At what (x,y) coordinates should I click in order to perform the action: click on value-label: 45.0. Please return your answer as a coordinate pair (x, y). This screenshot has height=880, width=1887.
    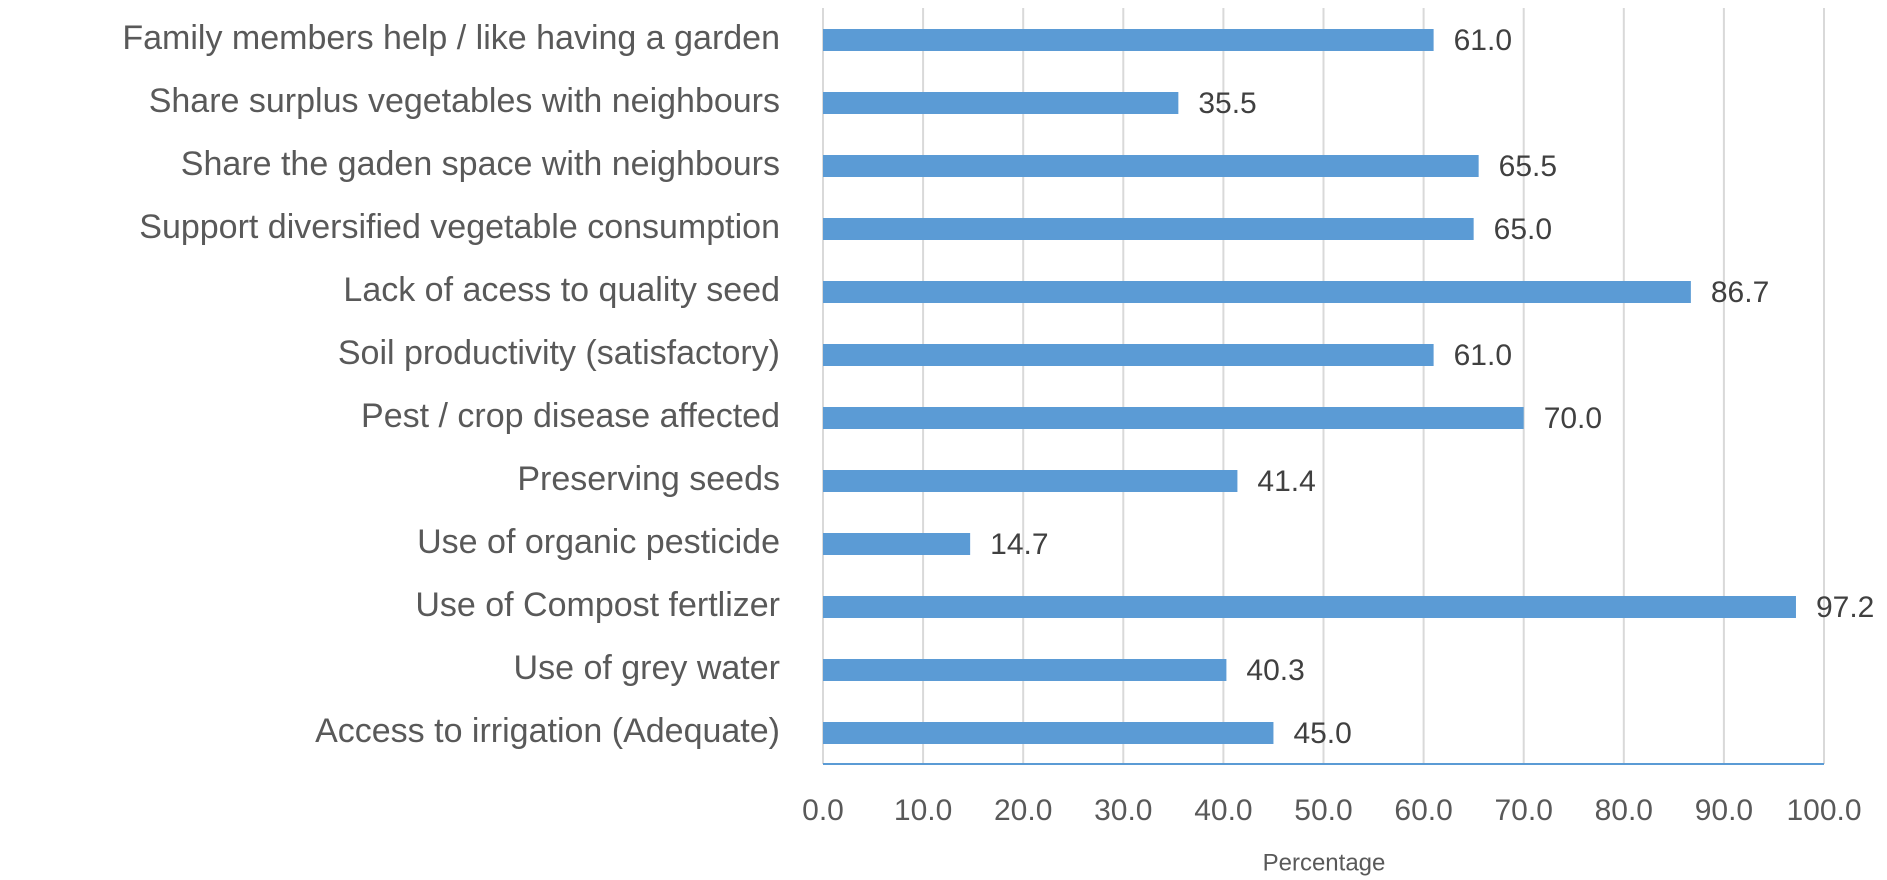
    Looking at the image, I should click on (1322, 733).